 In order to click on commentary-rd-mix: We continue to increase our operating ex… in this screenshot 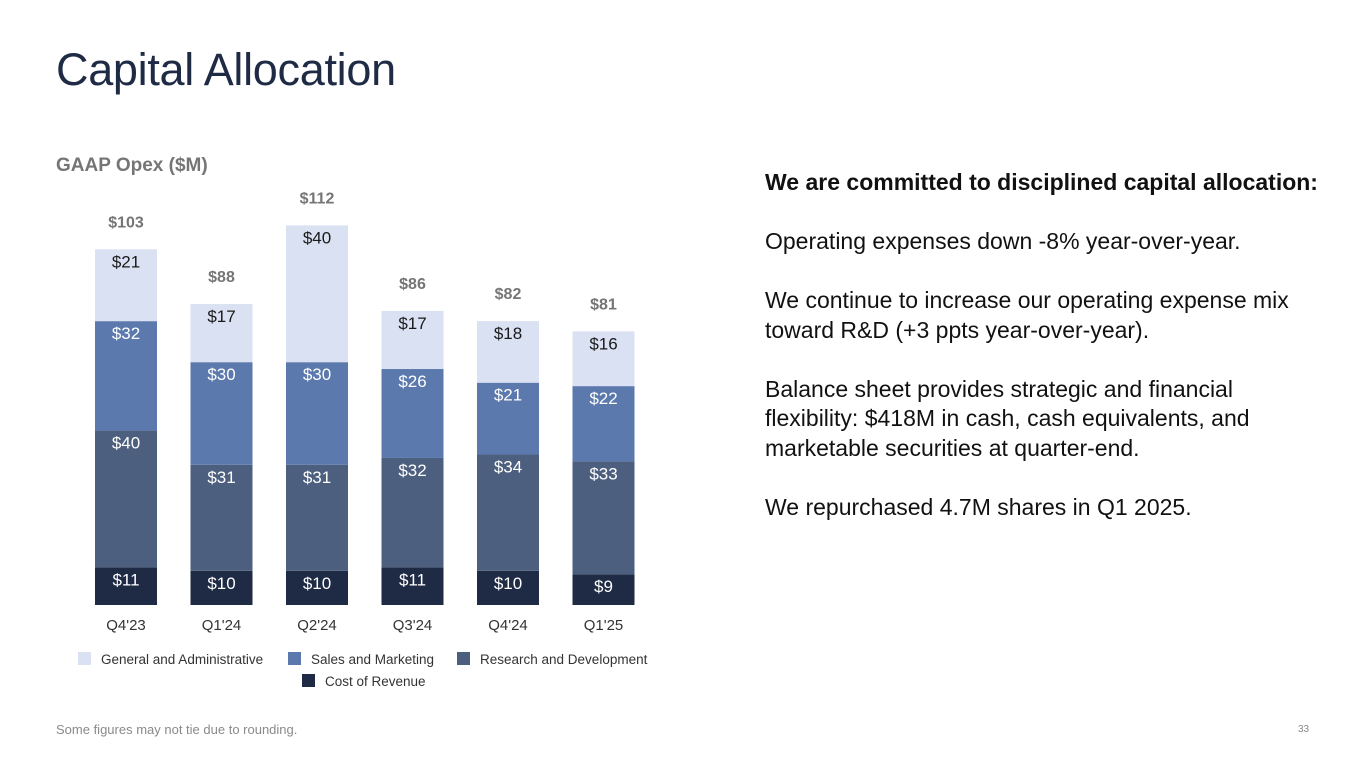, I will do `click(1027, 315)`.